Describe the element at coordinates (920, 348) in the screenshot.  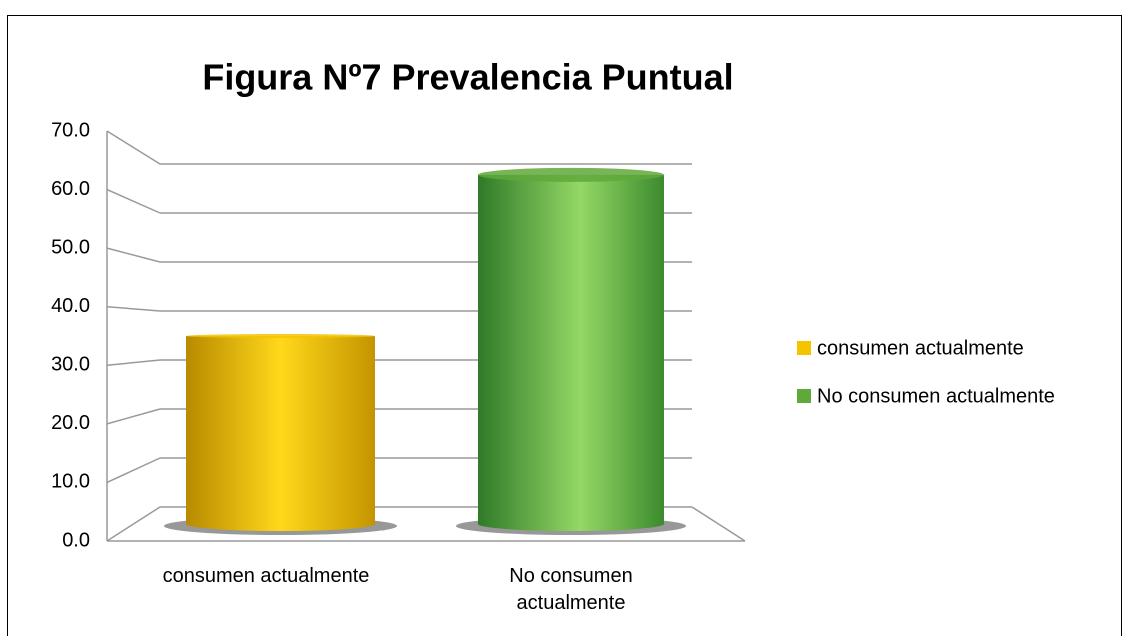
I see `legend-label: consumen actualmente` at that location.